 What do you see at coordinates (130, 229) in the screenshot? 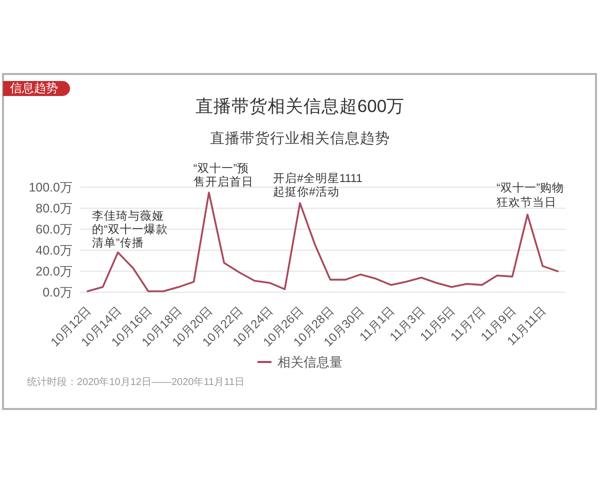
I see `annotation: 李佳琦与薇娅的“双十一爆款清单”传播` at bounding box center [130, 229].